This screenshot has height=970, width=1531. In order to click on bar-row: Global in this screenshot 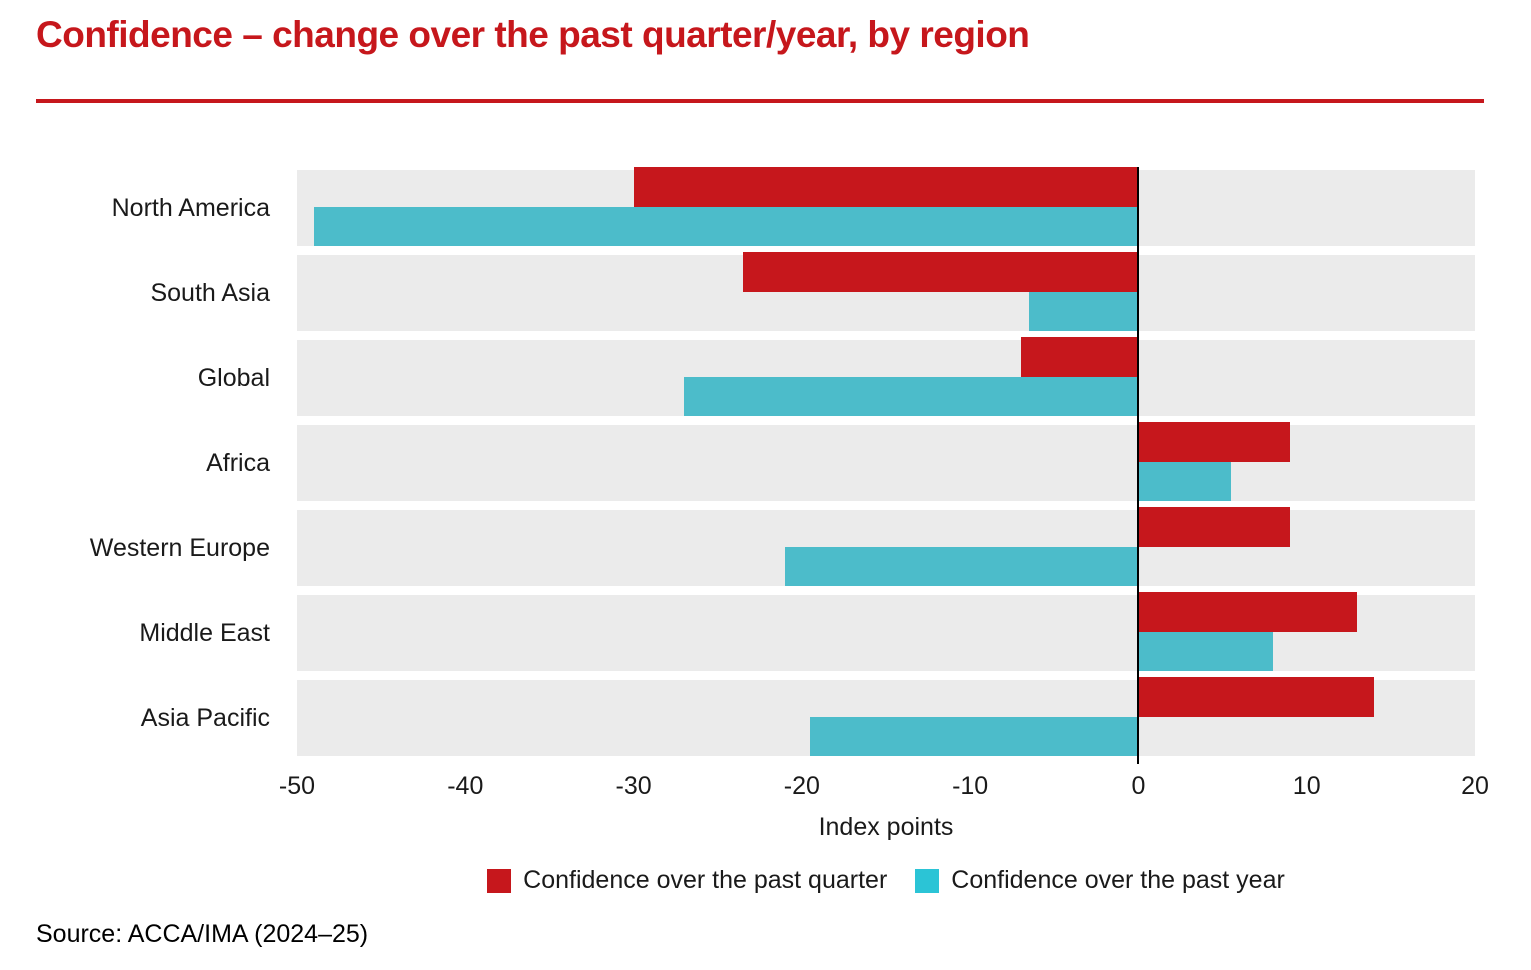, I will do `click(765, 378)`.